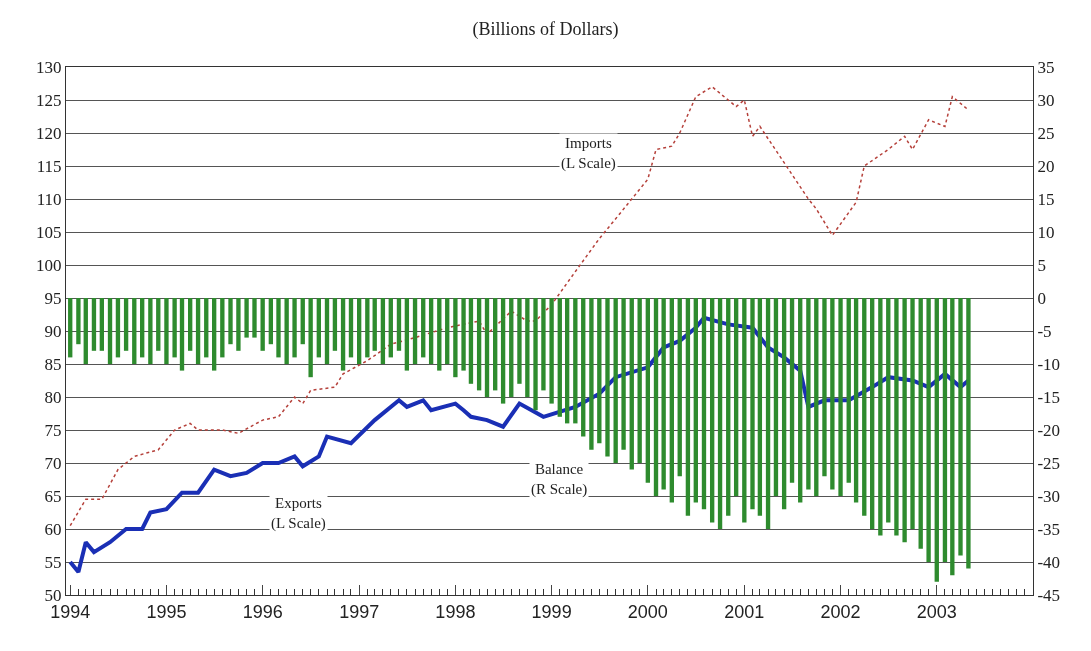  I want to click on y-tick-label: 115, so click(49, 166).